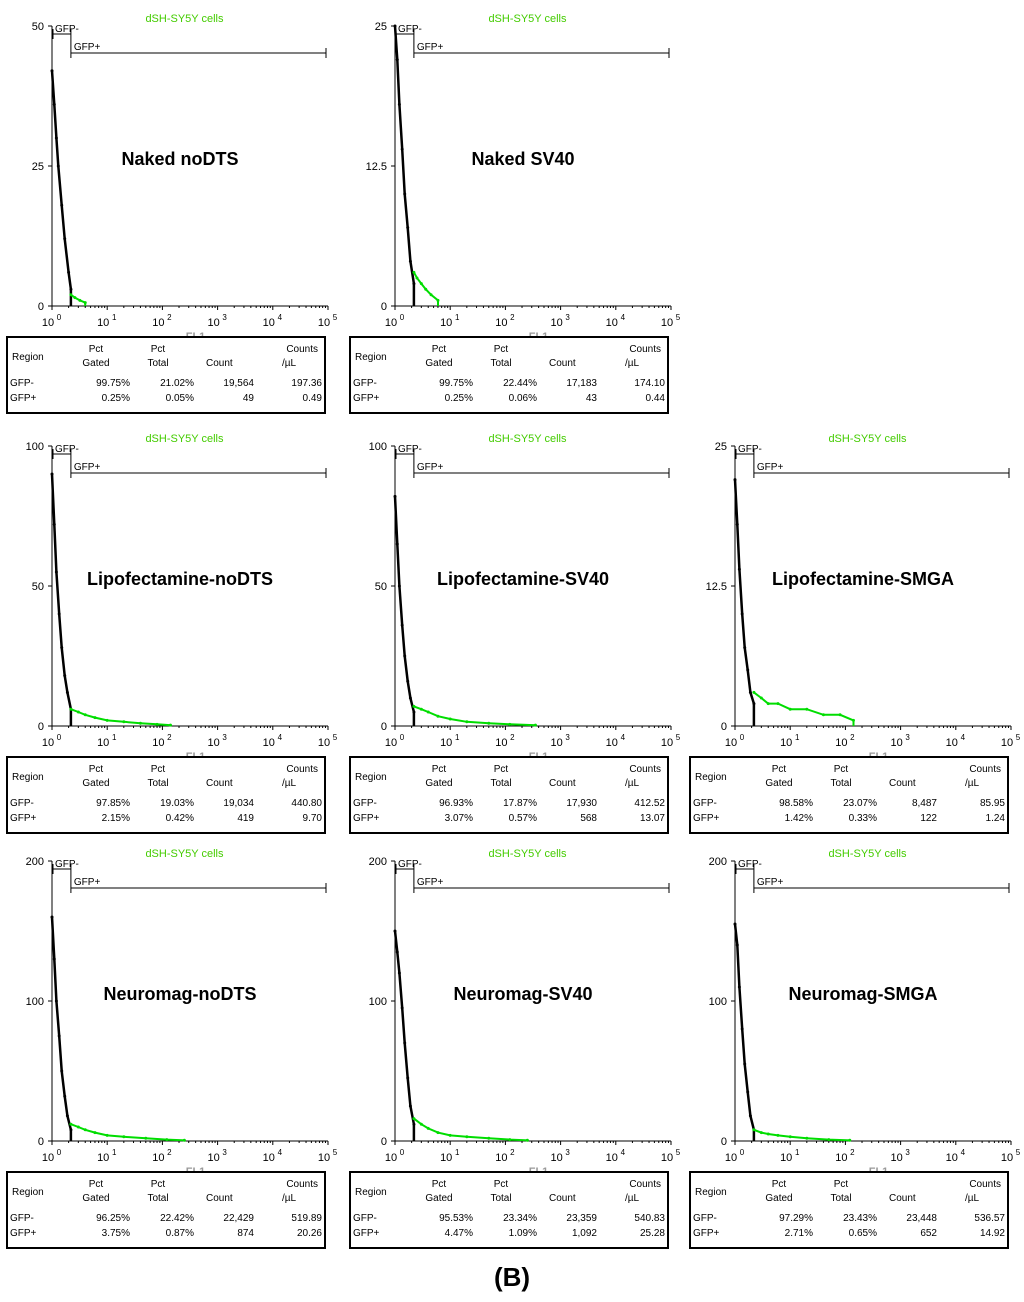 The width and height of the screenshot is (1024, 1302). Describe the element at coordinates (581, 1218) in the screenshot. I see `stats-count: 23,359` at that location.